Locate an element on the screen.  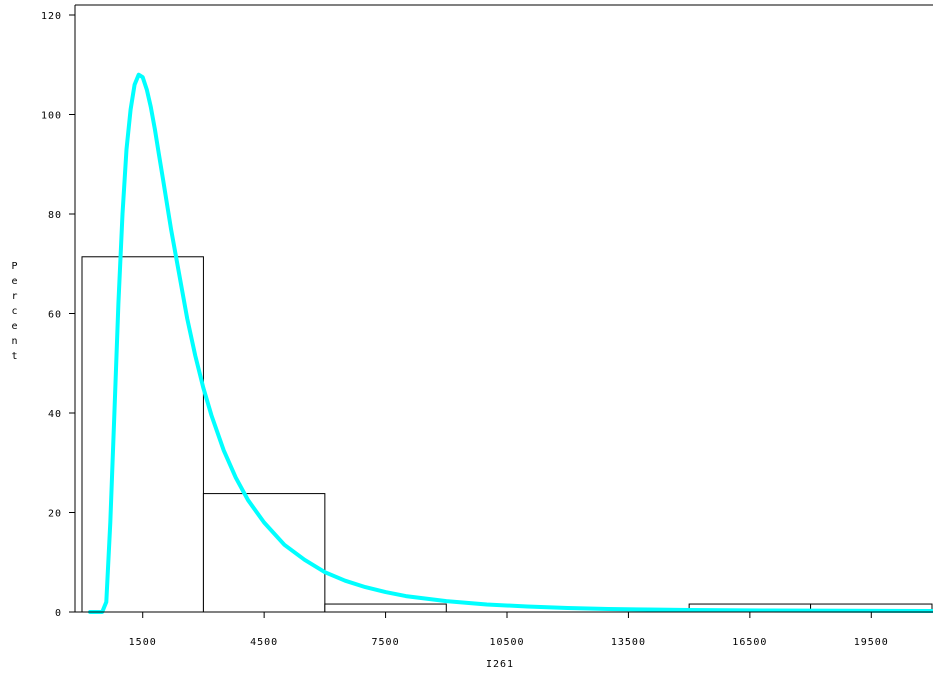
y-tick-label: 60 is located at coordinates (55, 315).